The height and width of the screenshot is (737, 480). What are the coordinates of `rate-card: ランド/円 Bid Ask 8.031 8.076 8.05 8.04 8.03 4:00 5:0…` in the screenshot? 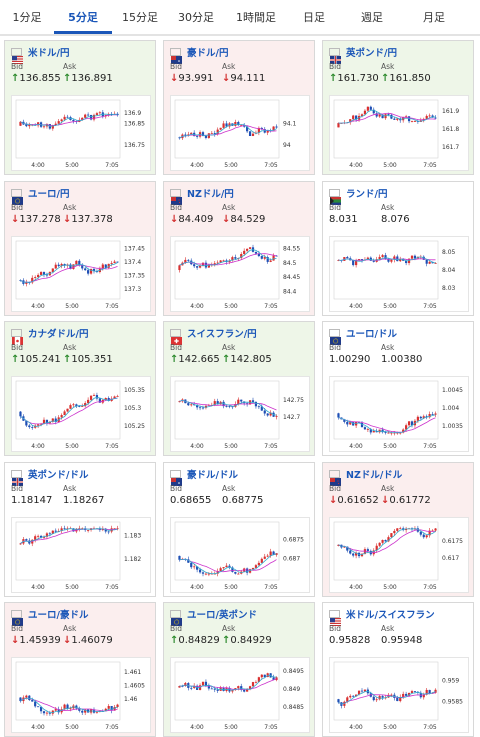 It's located at (398, 248).